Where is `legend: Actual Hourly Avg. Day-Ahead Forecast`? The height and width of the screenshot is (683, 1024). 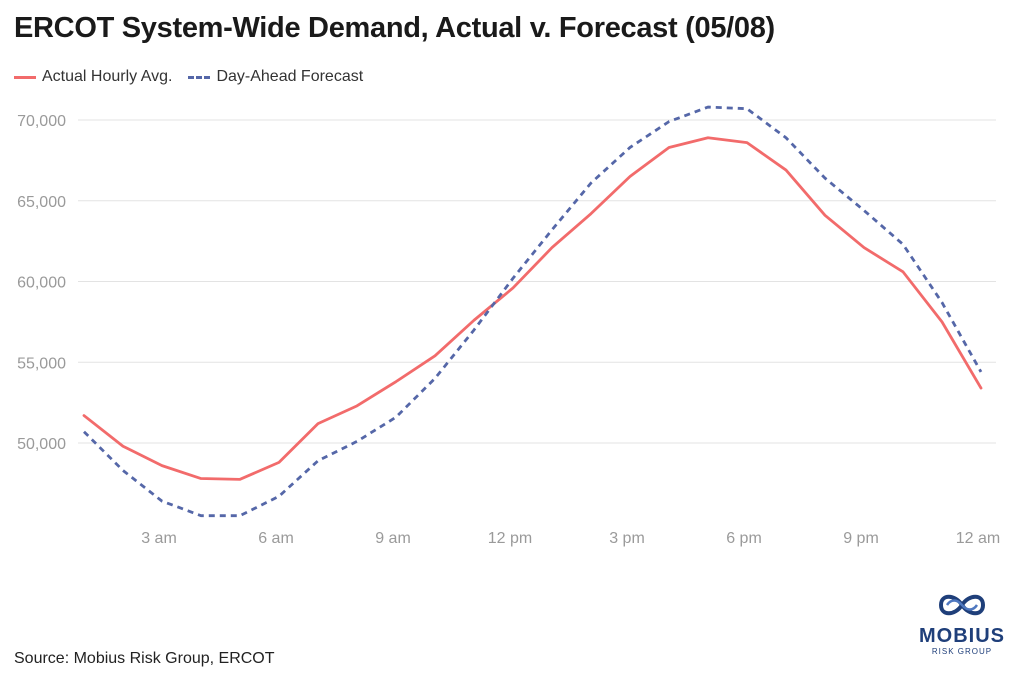
legend: Actual Hourly Avg. Day-Ahead Forecast is located at coordinates (196, 77).